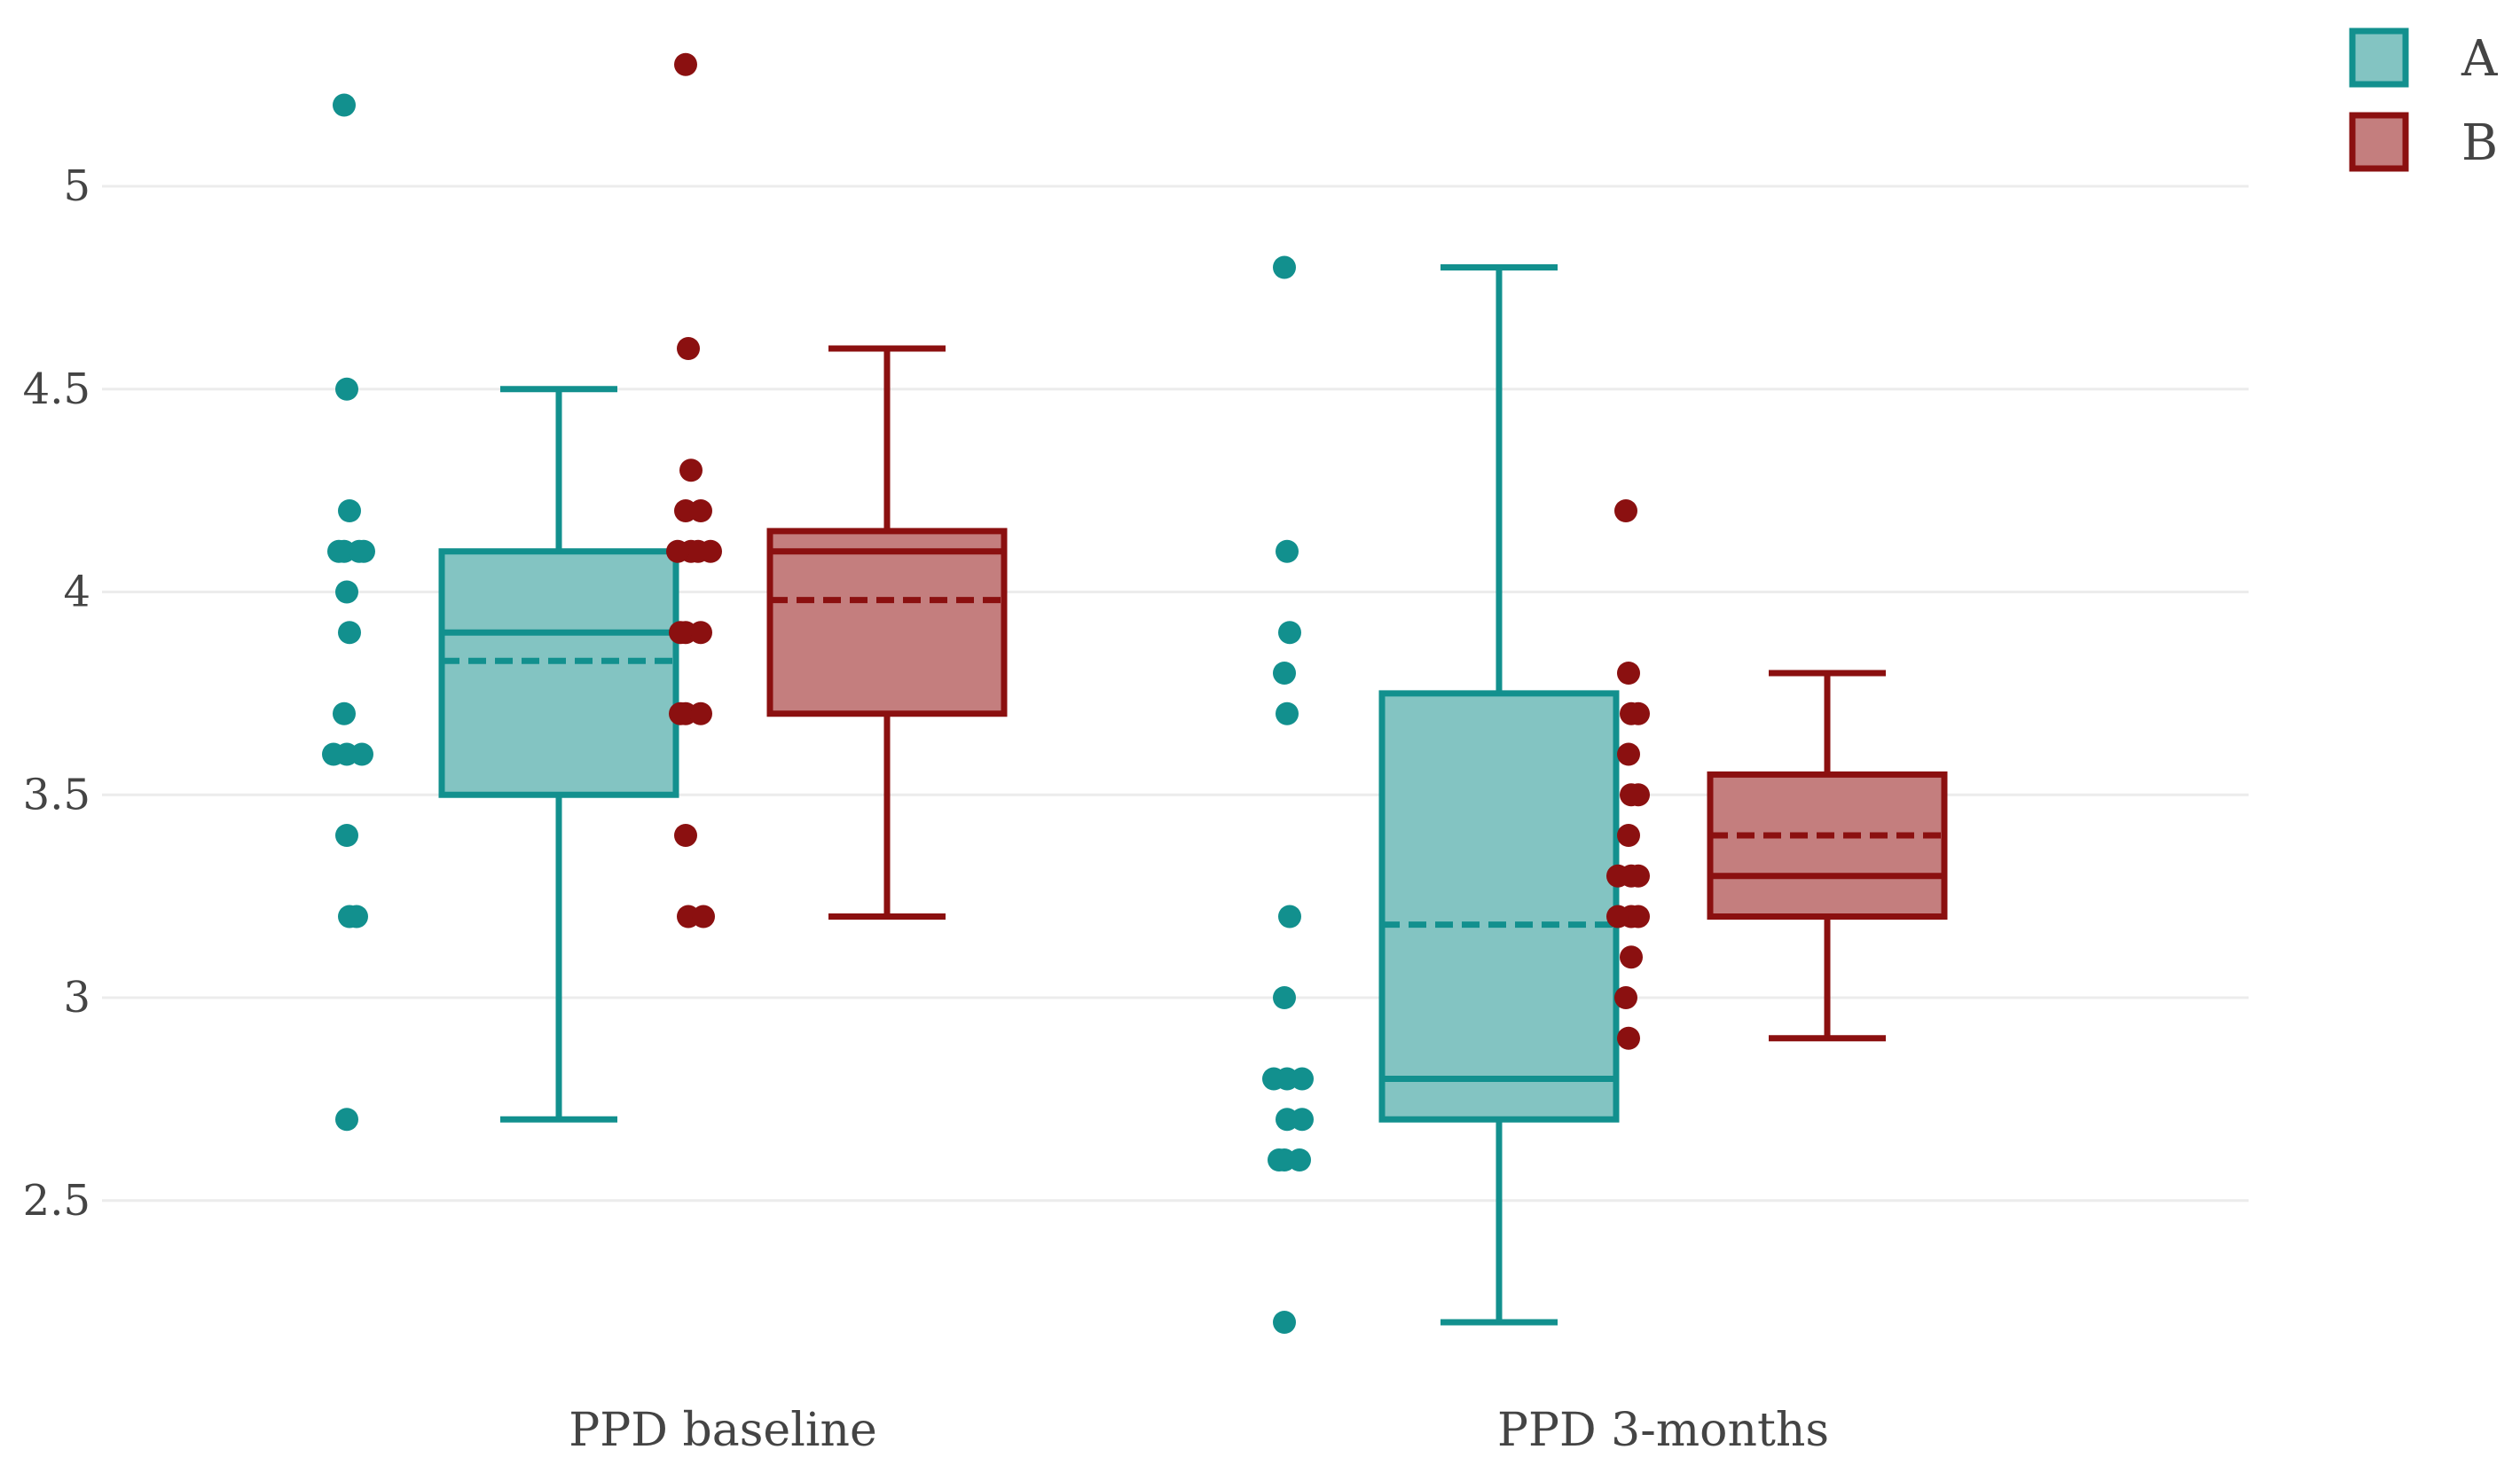 Image resolution: width=2520 pixels, height=1481 pixels. Describe the element at coordinates (56, 1201) in the screenshot. I see `y-tick-label: 2.5` at that location.